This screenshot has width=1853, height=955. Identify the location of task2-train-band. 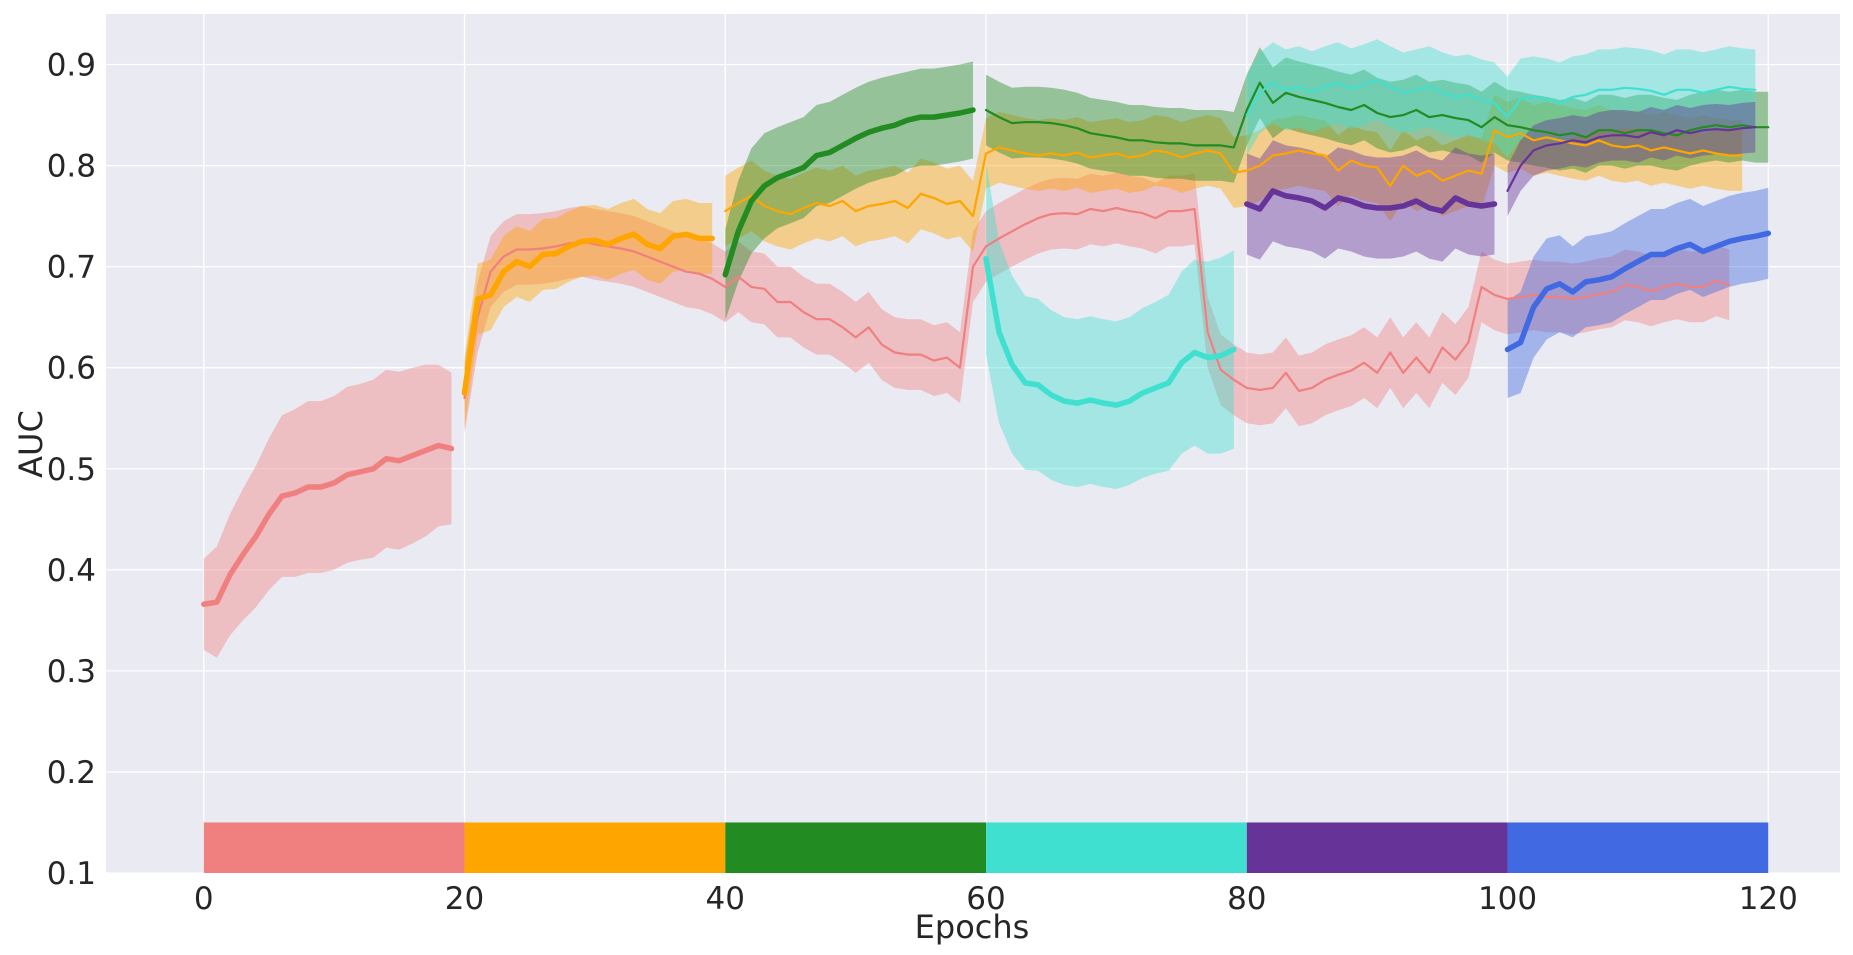
(588, 313).